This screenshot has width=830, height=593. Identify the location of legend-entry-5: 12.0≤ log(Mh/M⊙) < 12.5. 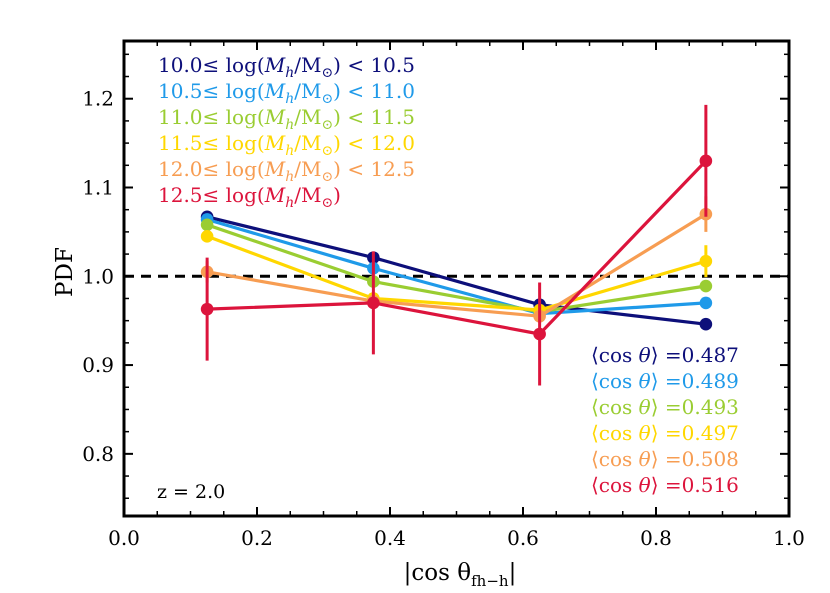
(286, 171).